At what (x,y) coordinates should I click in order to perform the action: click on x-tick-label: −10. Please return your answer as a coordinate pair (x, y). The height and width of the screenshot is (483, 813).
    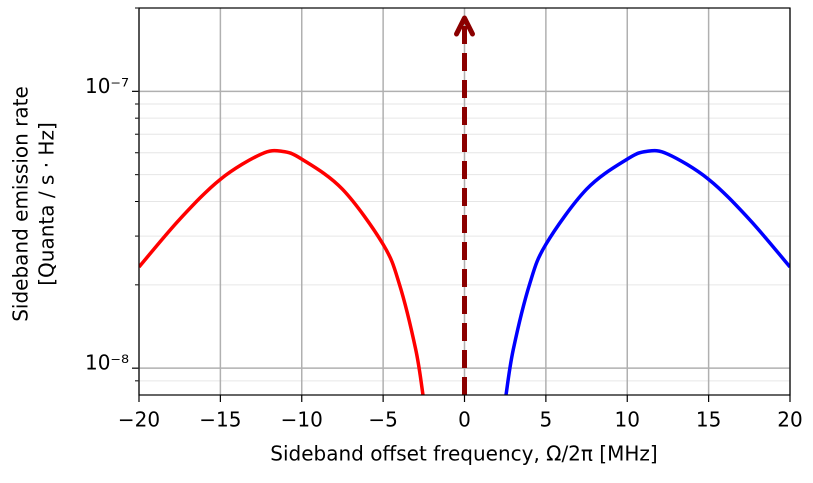
    Looking at the image, I should click on (302, 420).